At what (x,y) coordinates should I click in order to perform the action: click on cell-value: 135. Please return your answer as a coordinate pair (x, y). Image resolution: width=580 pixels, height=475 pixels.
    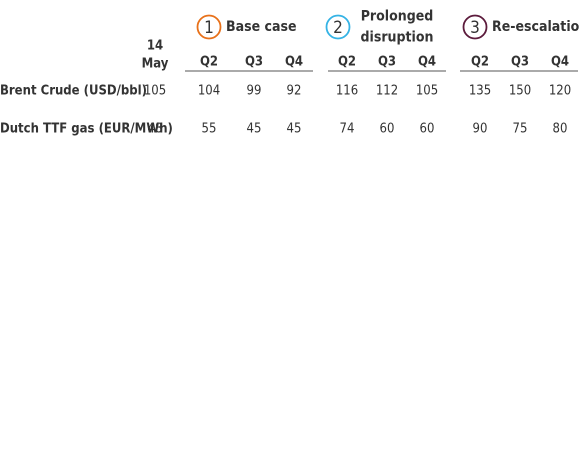
    Looking at the image, I should click on (480, 91).